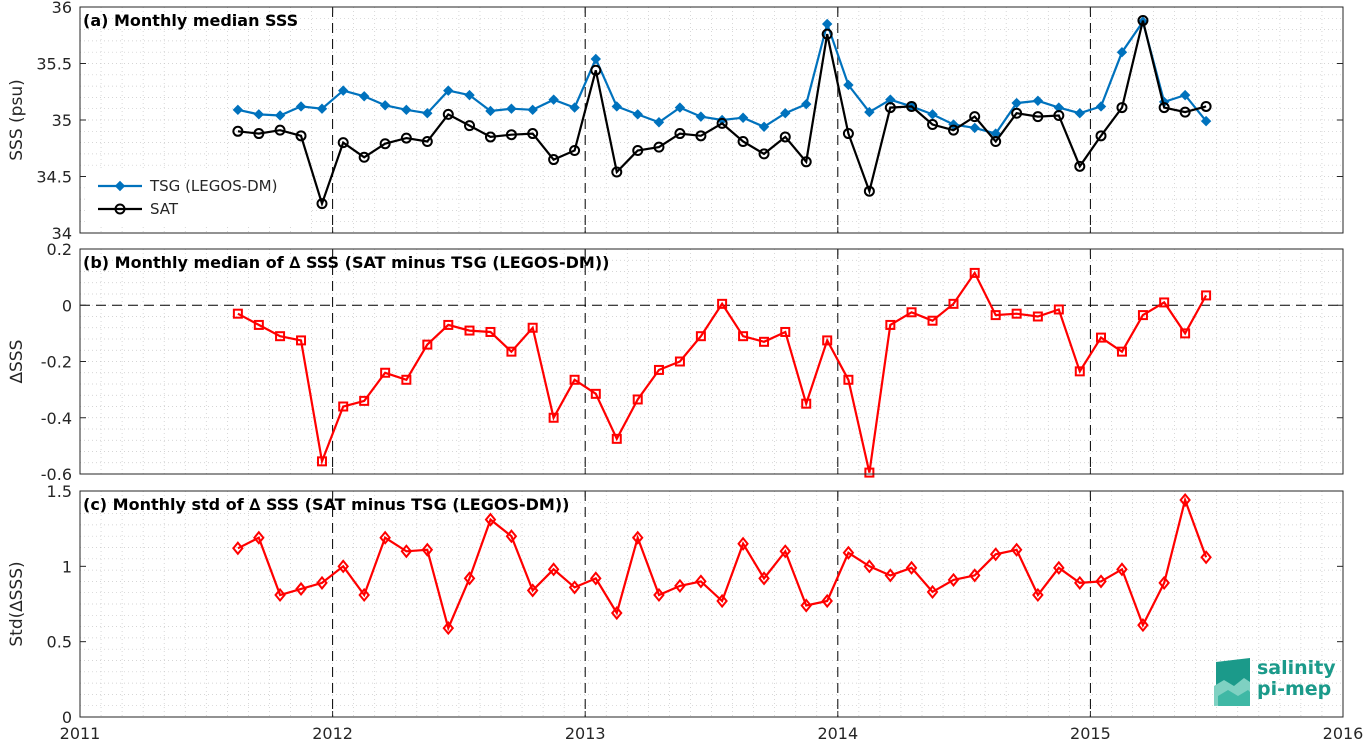 The height and width of the screenshot is (745, 1368). Describe the element at coordinates (56, 362) in the screenshot. I see `y-tick-label: -0.2` at that location.